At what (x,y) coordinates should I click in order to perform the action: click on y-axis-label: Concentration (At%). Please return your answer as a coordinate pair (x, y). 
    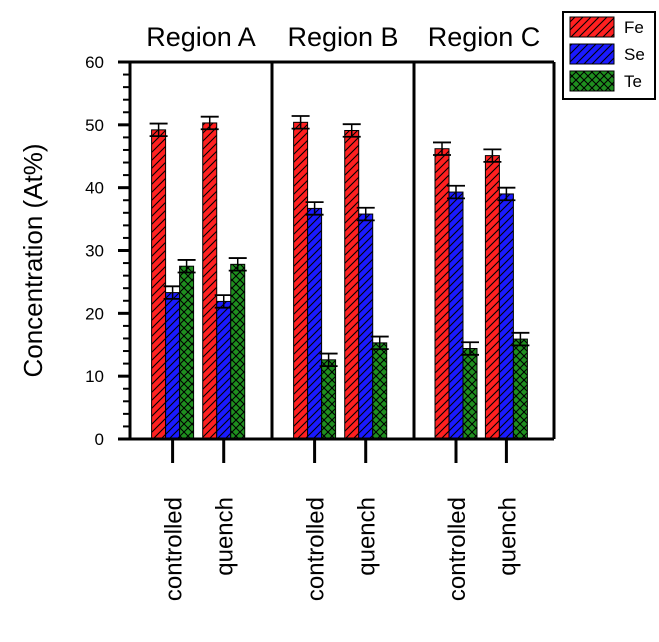
    Looking at the image, I should click on (33, 260).